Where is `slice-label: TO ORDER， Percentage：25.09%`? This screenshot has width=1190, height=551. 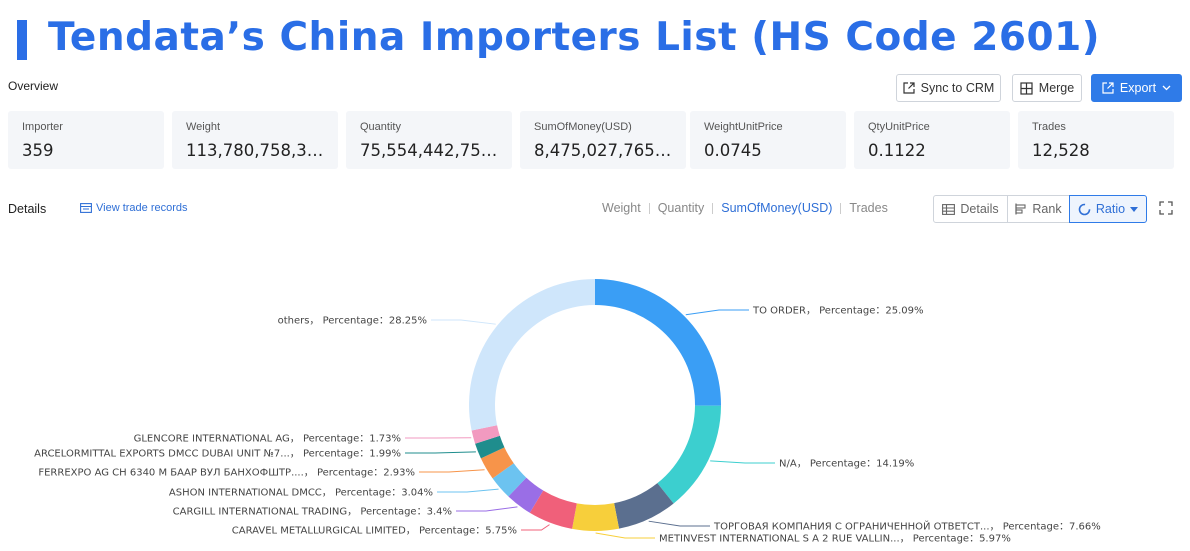 slice-label: TO ORDER， Percentage：25.09% is located at coordinates (838, 311).